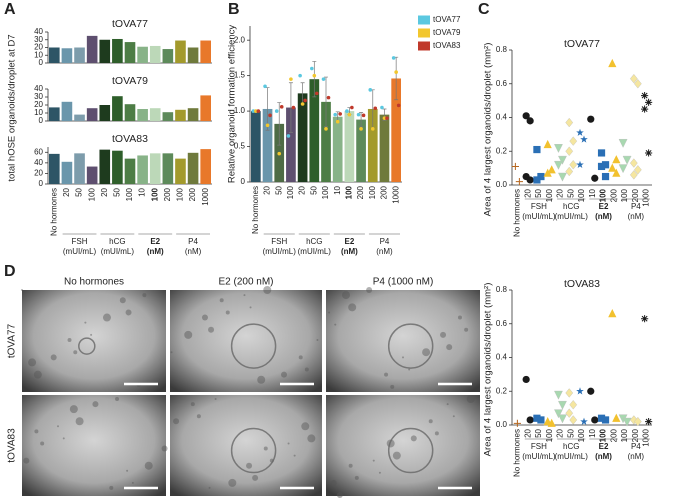  I want to click on x-tick-label: 10, so click(592, 432).